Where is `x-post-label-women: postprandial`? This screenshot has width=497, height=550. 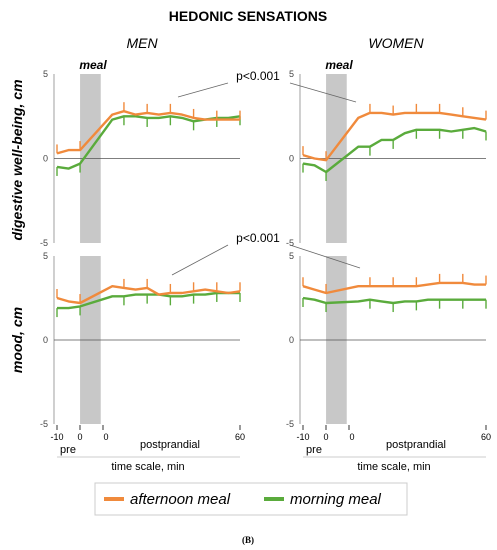 x-post-label-women: postprandial is located at coordinates (416, 445).